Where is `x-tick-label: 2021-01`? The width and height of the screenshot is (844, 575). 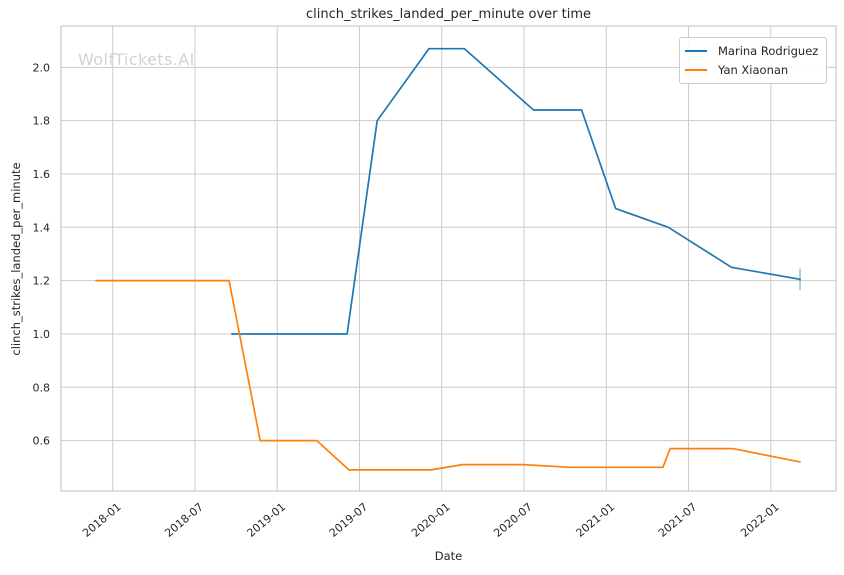 x-tick-label: 2021-01 is located at coordinates (596, 520).